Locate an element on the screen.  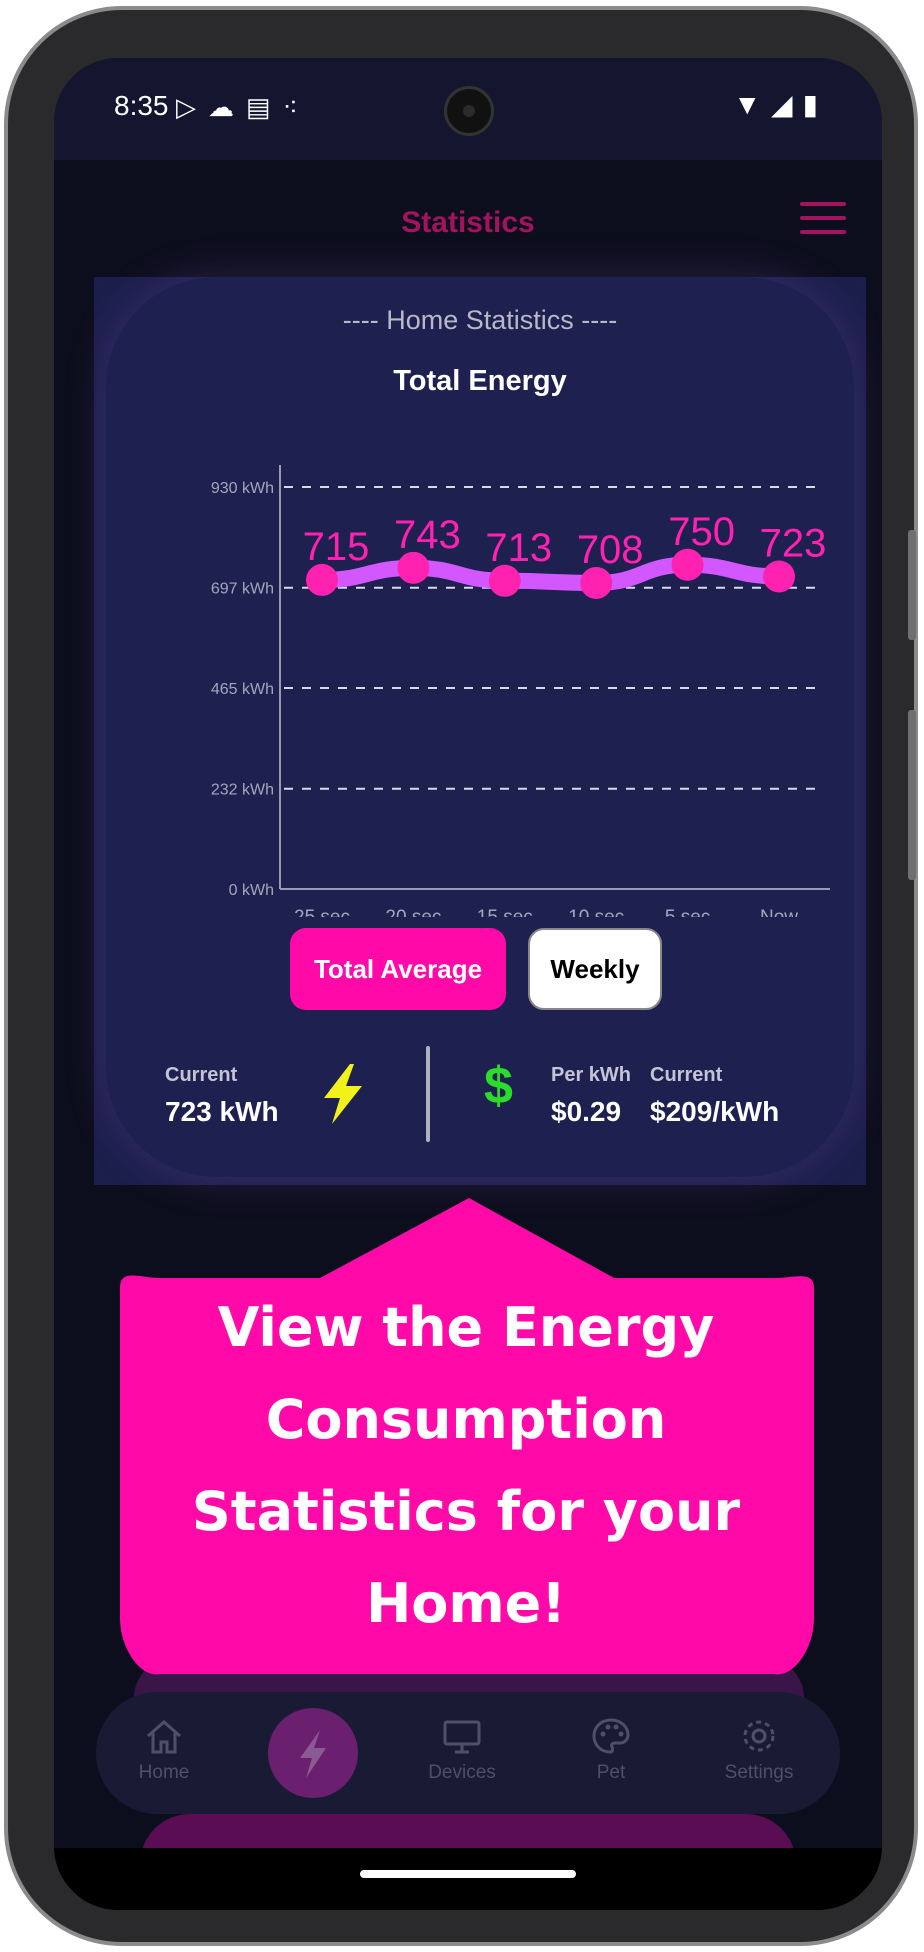
stats-divider is located at coordinates (428, 1094).